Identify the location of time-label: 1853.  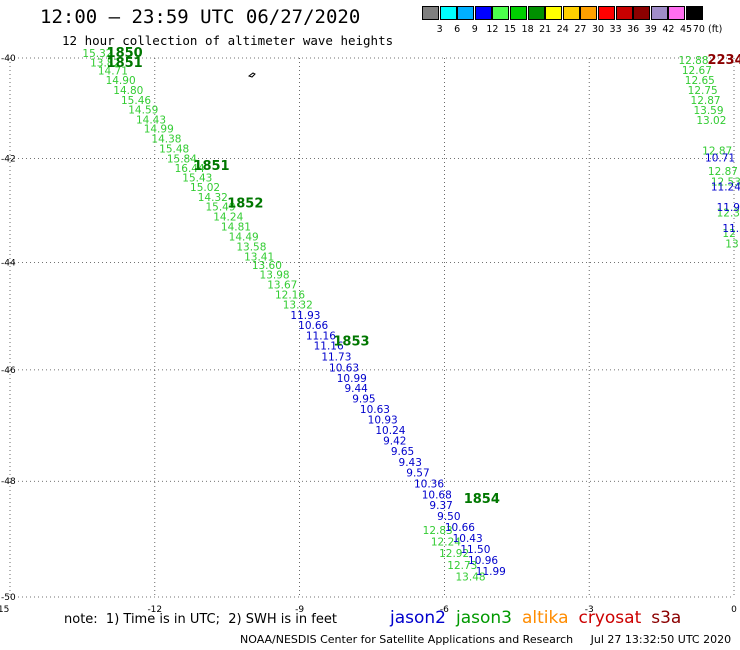
(351, 341).